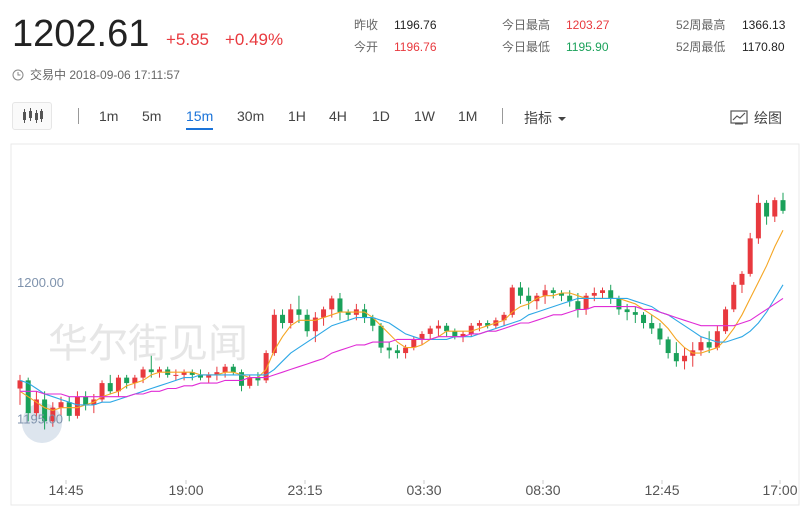 This screenshot has height=507, width=808. What do you see at coordinates (40, 282) in the screenshot?
I see `y-tick-label: 1200.00` at bounding box center [40, 282].